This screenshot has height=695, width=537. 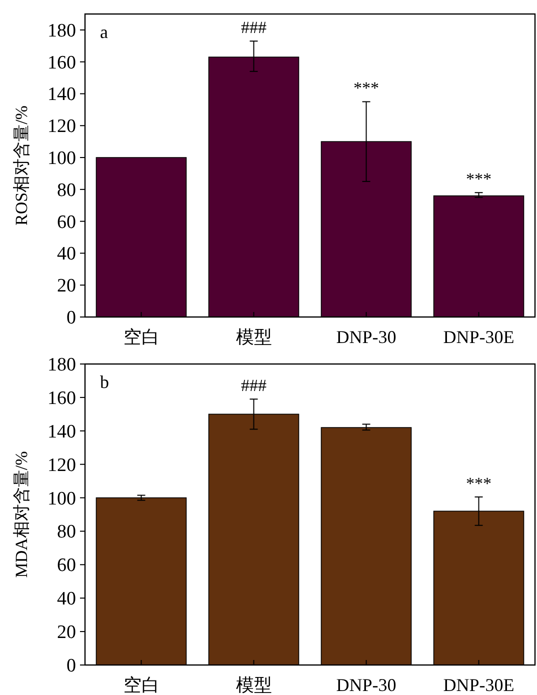 What do you see at coordinates (104, 382) in the screenshot?
I see `annotation: b` at bounding box center [104, 382].